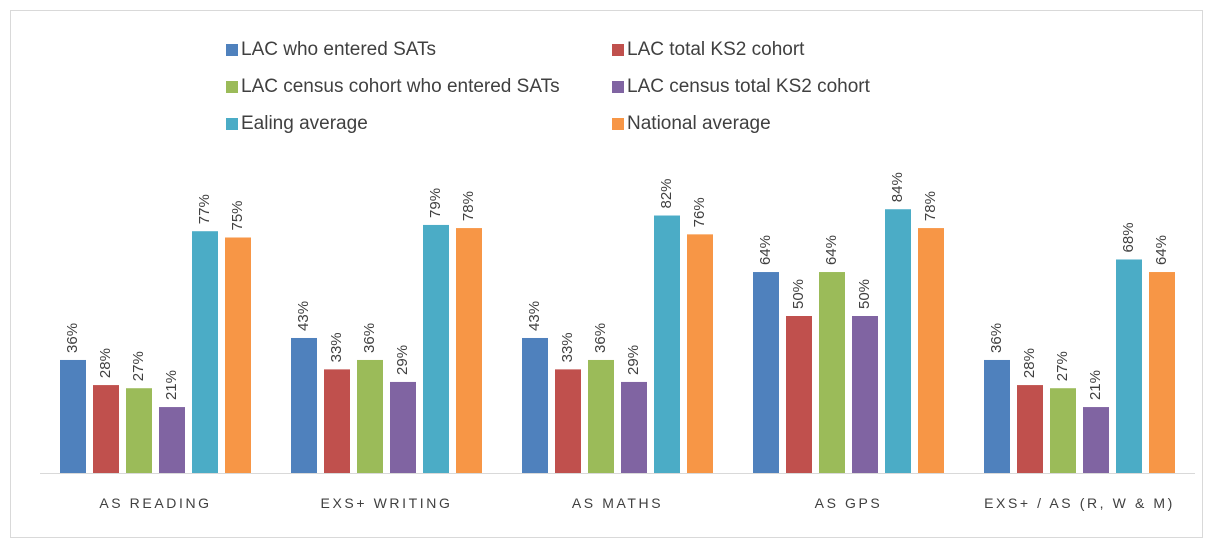 The height and width of the screenshot is (548, 1213). What do you see at coordinates (749, 86) in the screenshot?
I see `legend-label: LAC census total KS2 cohort` at bounding box center [749, 86].